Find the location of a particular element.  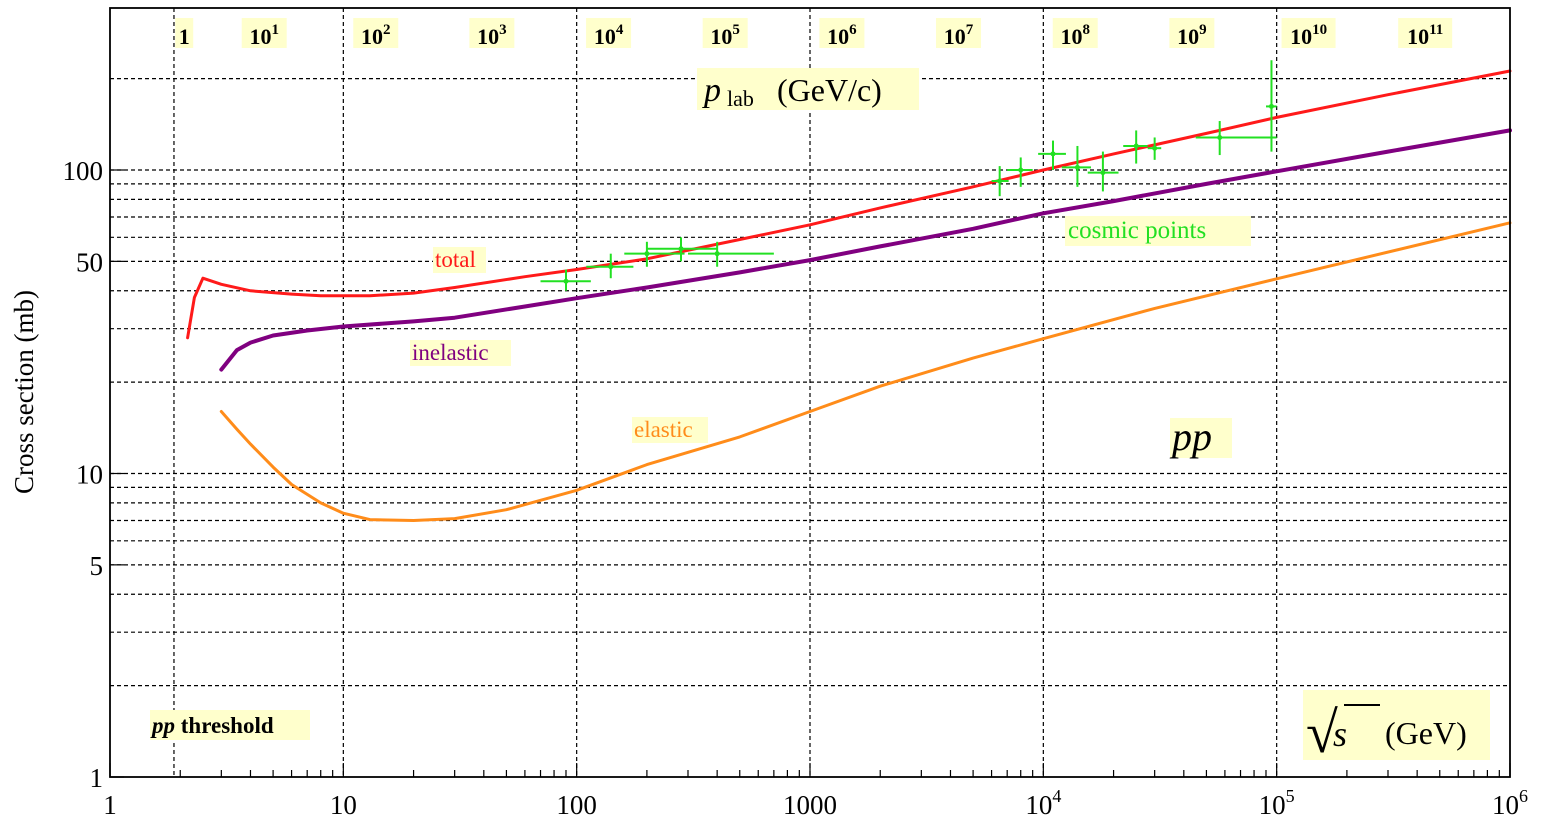

label-inelastic: inelastic is located at coordinates (460, 353).